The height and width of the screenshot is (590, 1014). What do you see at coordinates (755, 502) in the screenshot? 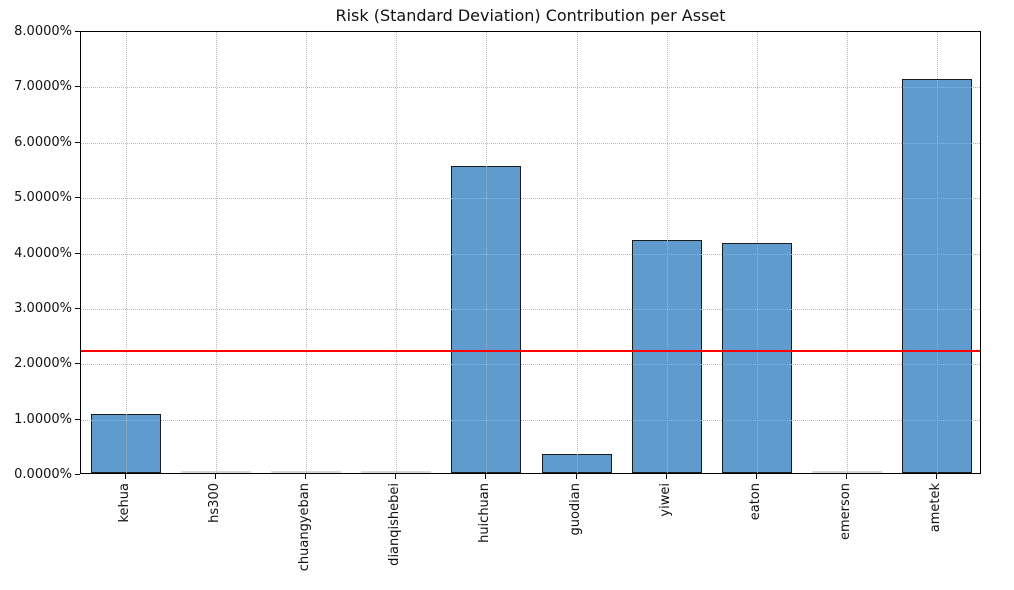
I see `x-tick-label-eaton: eaton` at bounding box center [755, 502].